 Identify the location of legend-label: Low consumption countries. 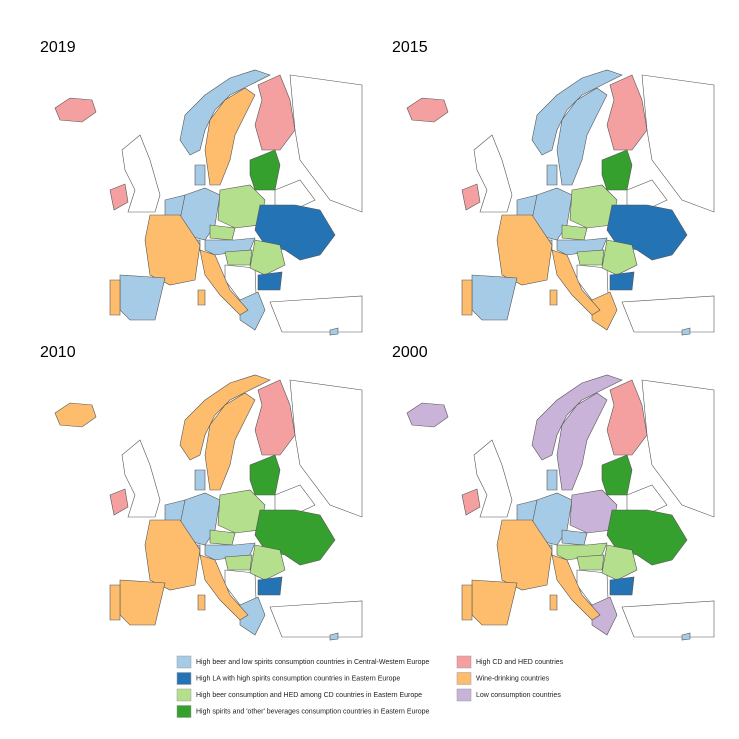
(518, 695).